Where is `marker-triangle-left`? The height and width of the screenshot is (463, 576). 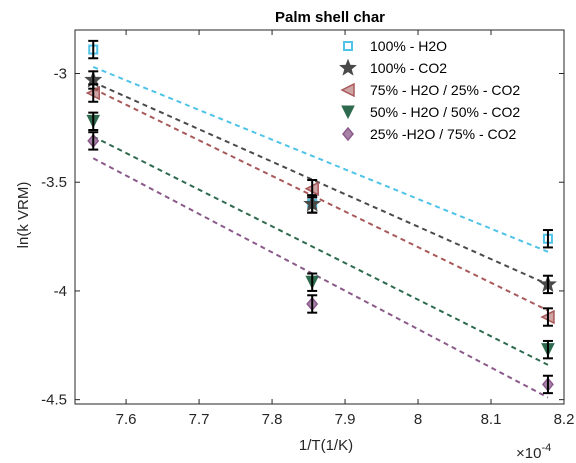 marker-triangle-left is located at coordinates (347, 90).